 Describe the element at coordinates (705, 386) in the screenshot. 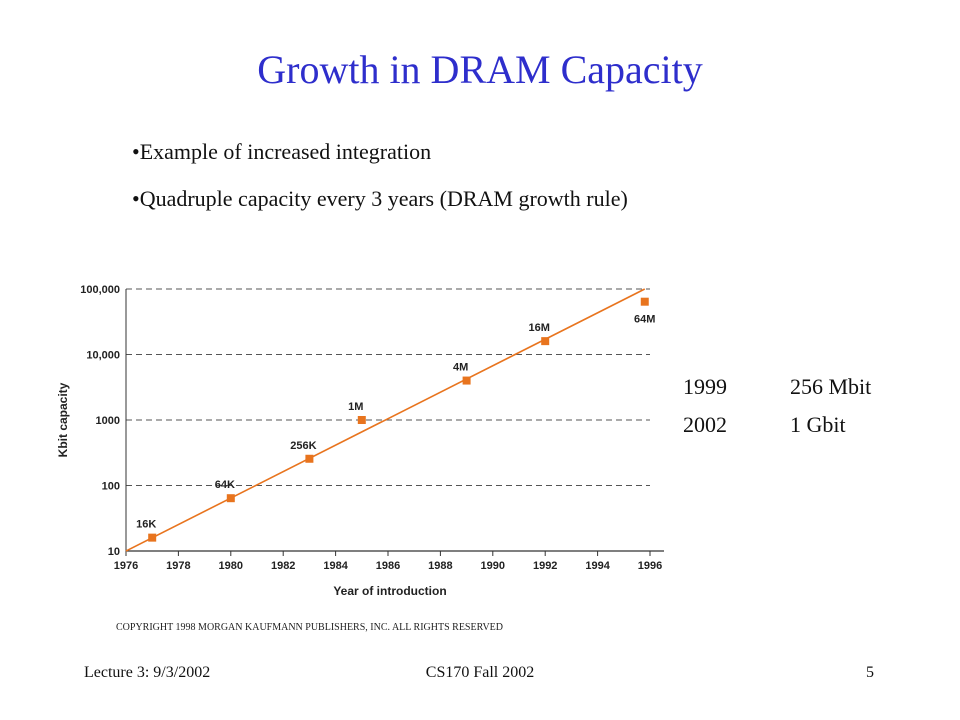

I see `year-cell: 1999` at that location.